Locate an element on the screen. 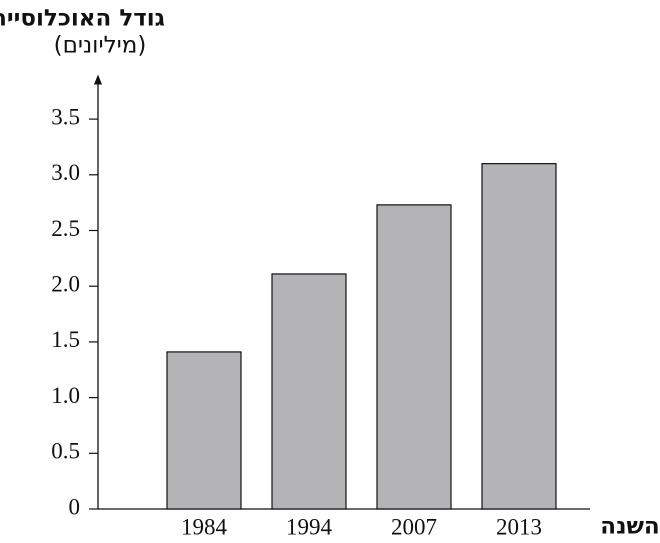  y-tick-label: 0.5 is located at coordinates (65, 451).